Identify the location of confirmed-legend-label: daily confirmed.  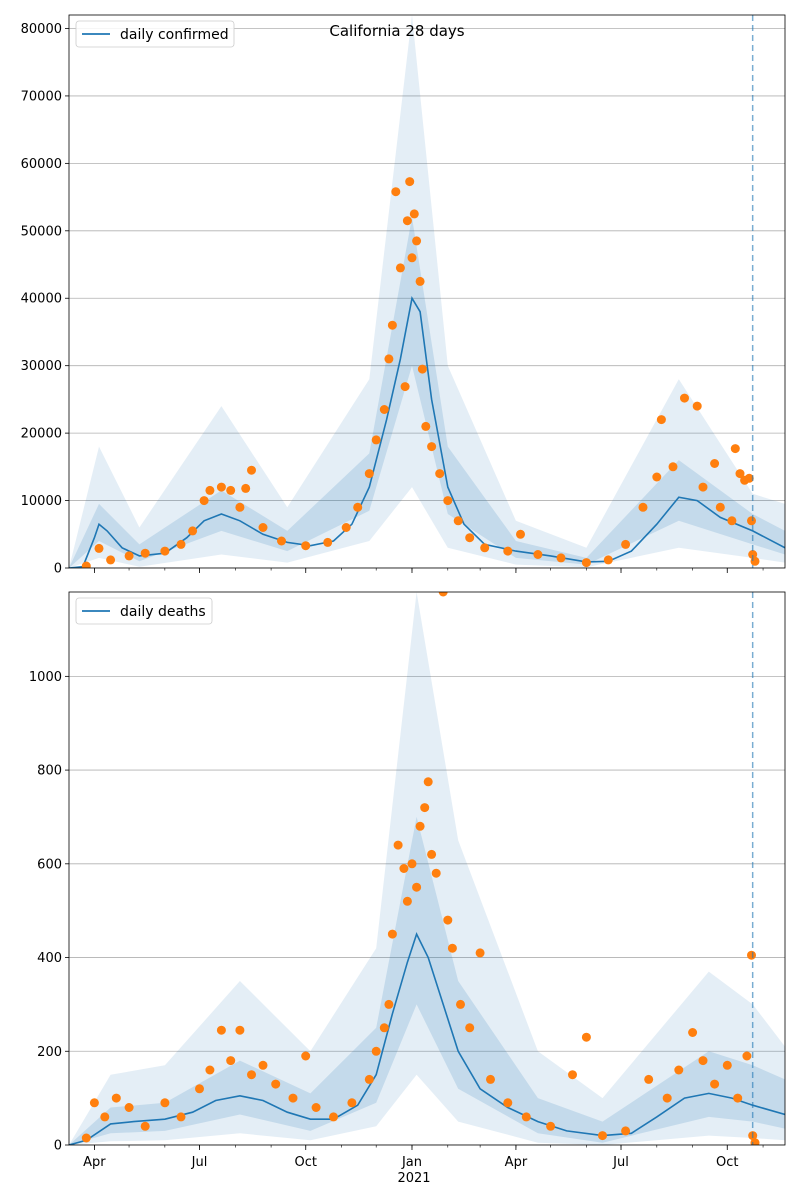
(174, 35).